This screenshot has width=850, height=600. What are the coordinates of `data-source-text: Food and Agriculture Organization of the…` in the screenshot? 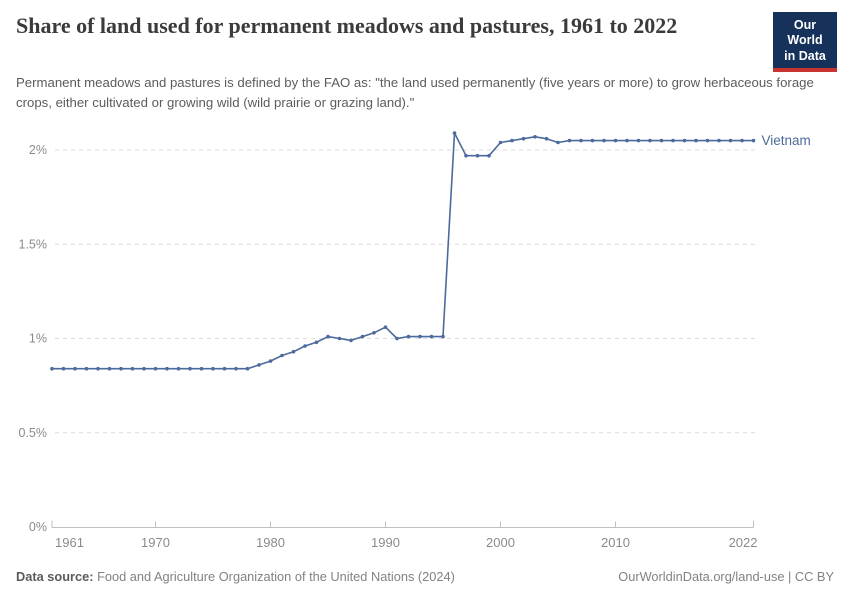 It's located at (274, 576).